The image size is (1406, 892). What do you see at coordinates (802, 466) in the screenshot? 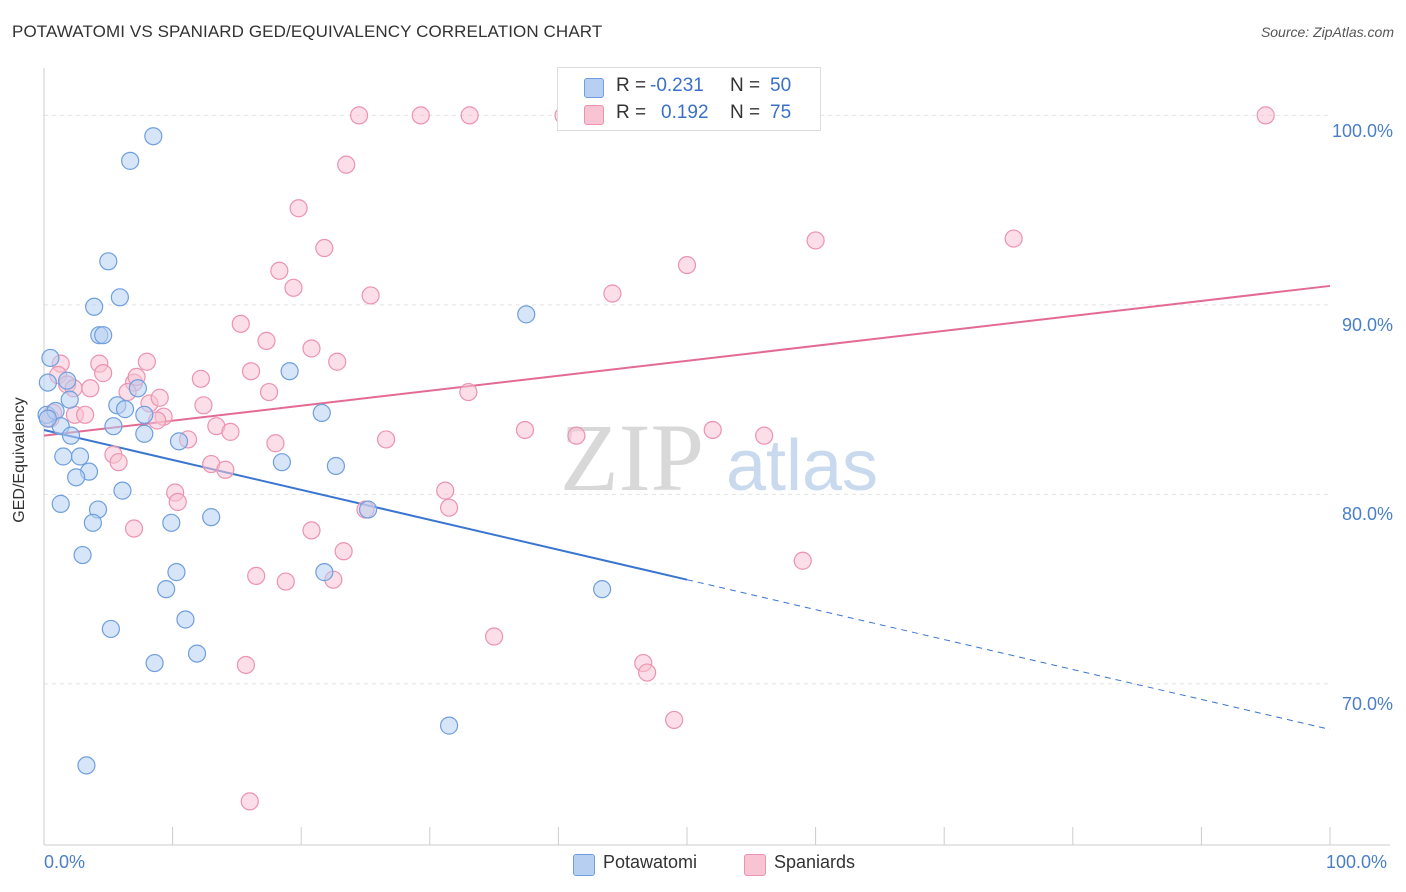
I see `watermark-atlas: atlas` at bounding box center [802, 466].